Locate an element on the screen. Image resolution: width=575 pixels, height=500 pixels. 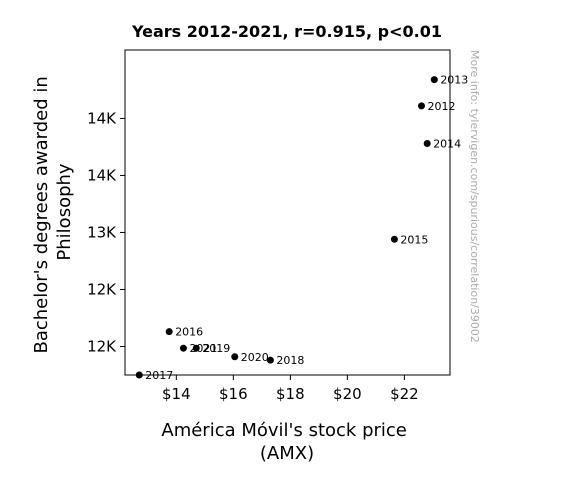
y-tick-label: 13K is located at coordinates (102, 232).